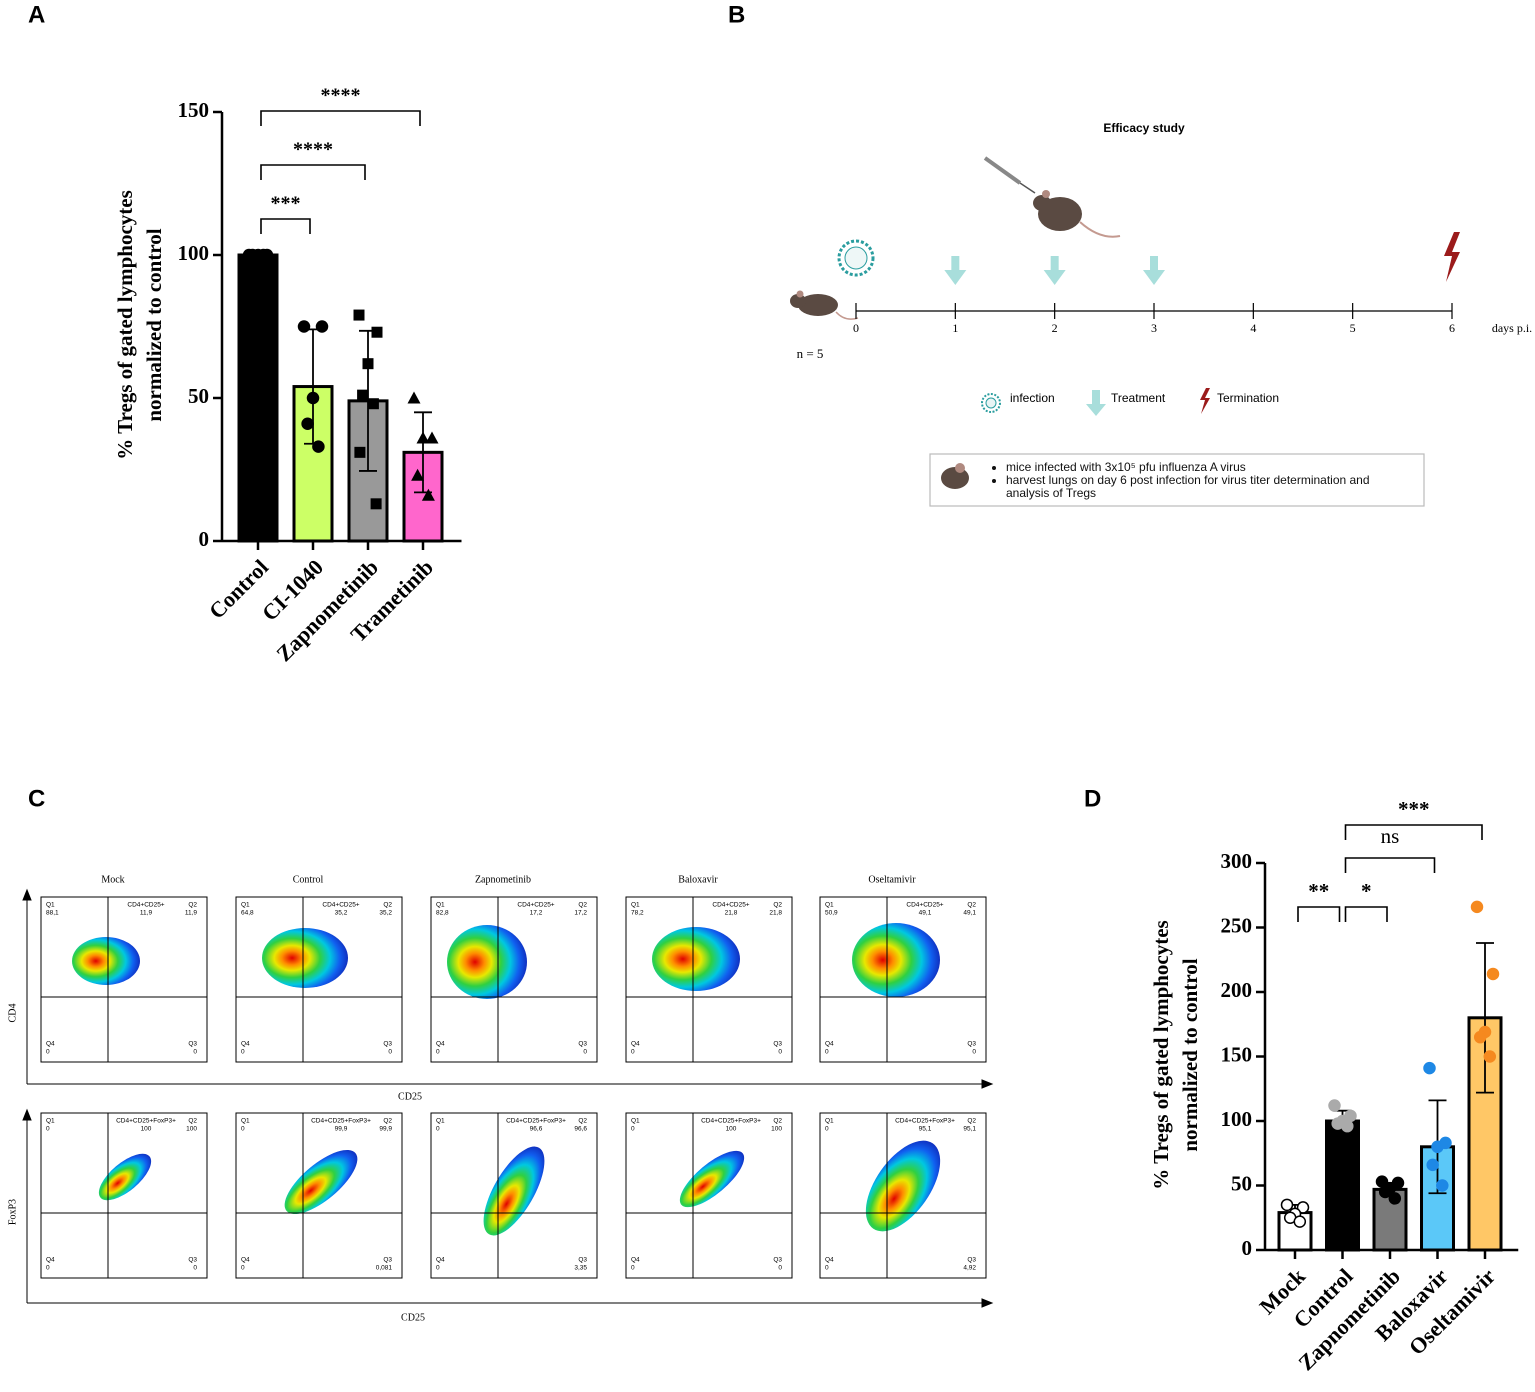  I want to click on mouse-injection-icon, so click(1052, 197).